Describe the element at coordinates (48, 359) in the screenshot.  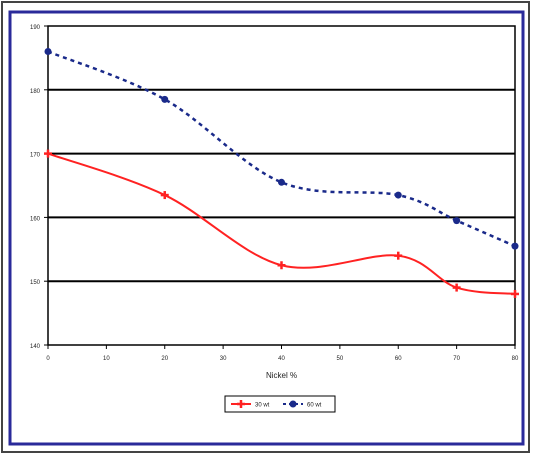
I see `x-tick-label: 0` at that location.